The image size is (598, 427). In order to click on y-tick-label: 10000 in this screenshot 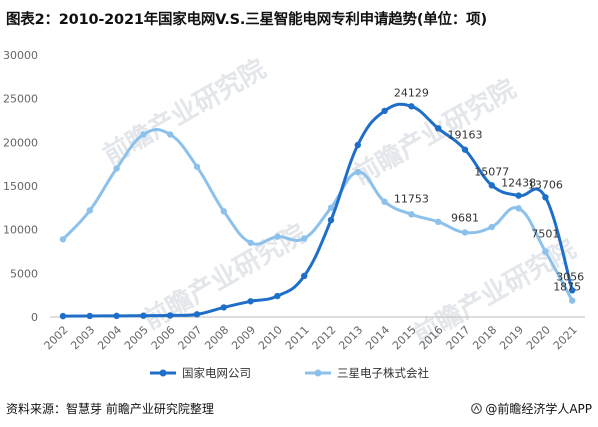, I will do `click(20, 230)`.